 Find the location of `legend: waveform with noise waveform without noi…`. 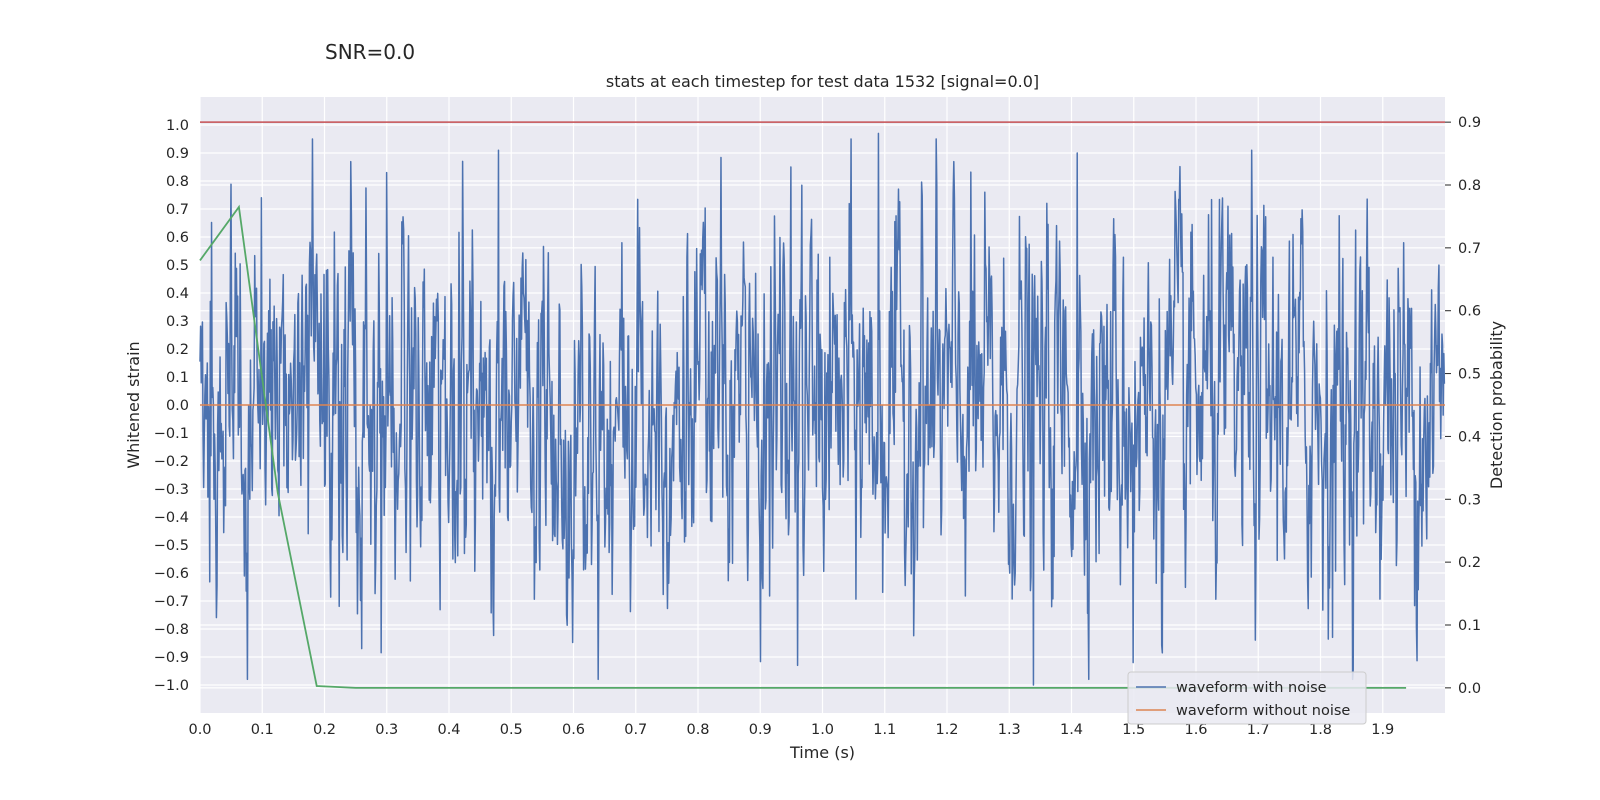

legend: waveform with noise waveform without noi… is located at coordinates (1247, 698).